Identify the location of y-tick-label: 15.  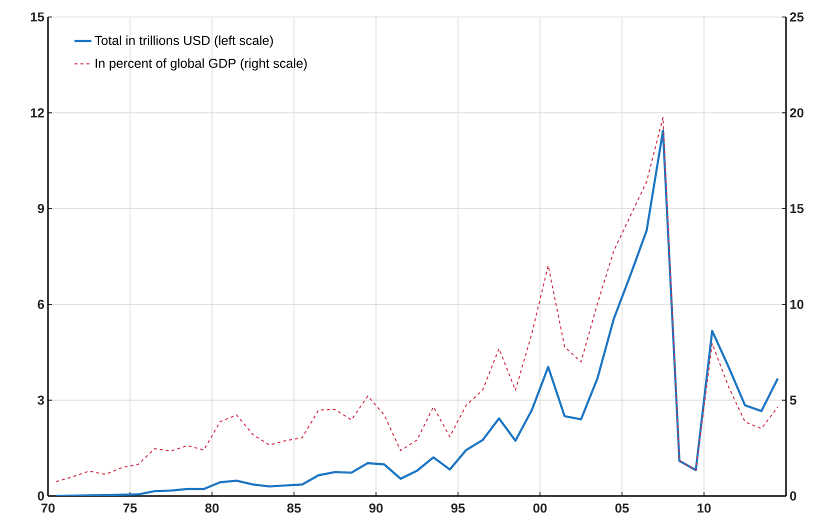
(37, 17).